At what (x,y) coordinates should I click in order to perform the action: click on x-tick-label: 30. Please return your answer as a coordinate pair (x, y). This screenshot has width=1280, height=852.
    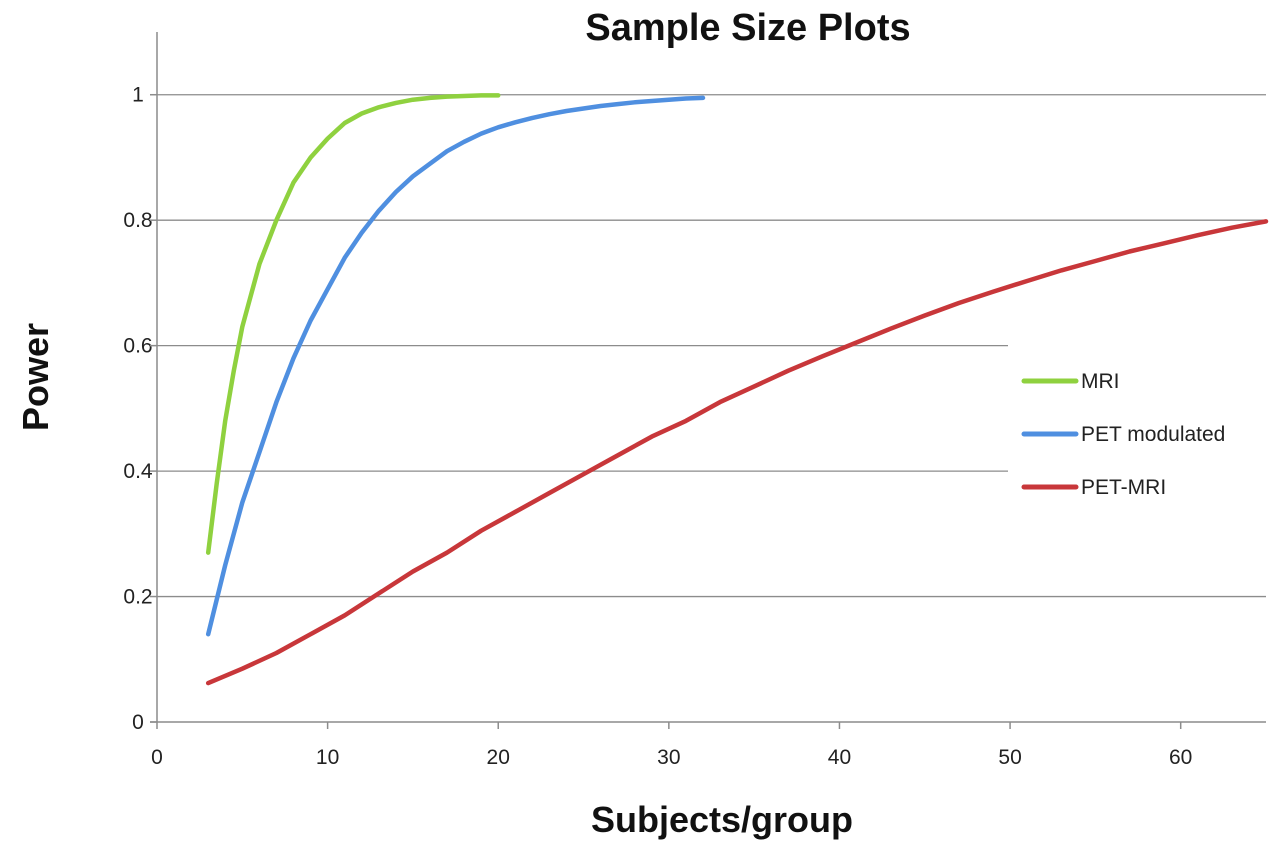
    Looking at the image, I should click on (668, 757).